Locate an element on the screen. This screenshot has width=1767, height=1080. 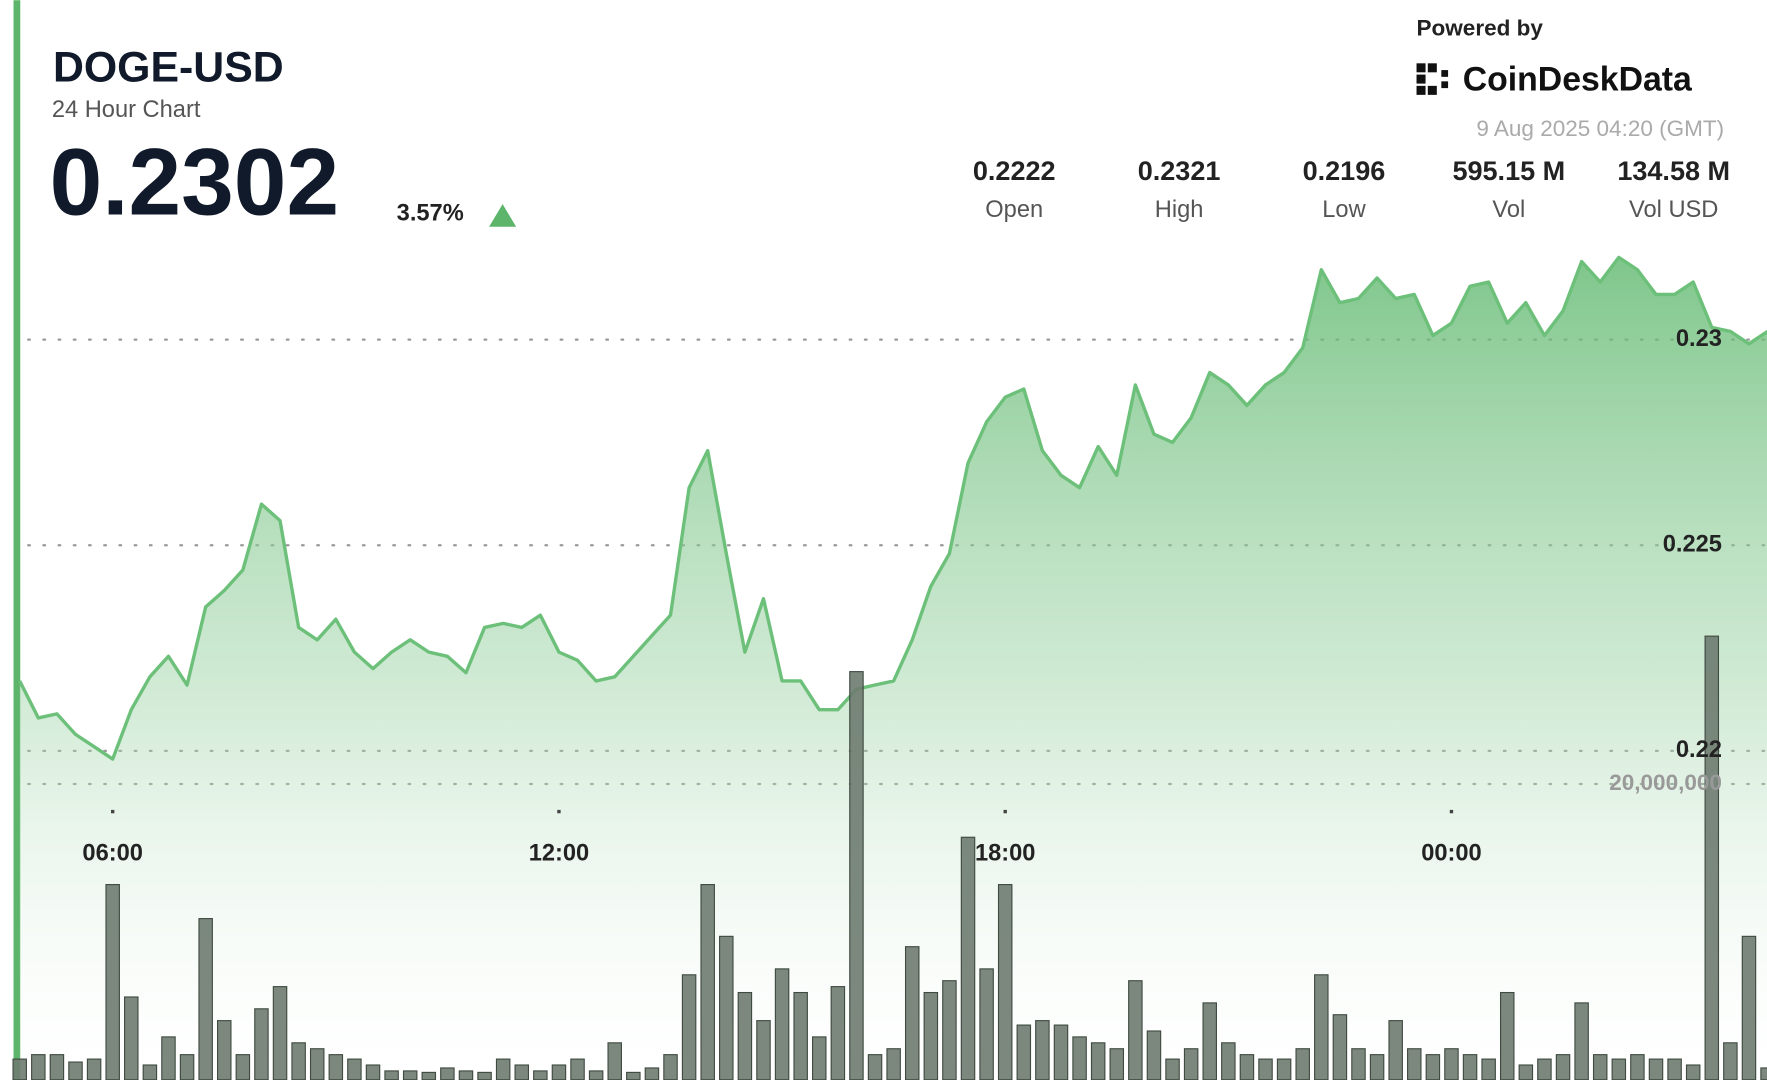
brand-name: CoinDeskData is located at coordinates (1578, 79).